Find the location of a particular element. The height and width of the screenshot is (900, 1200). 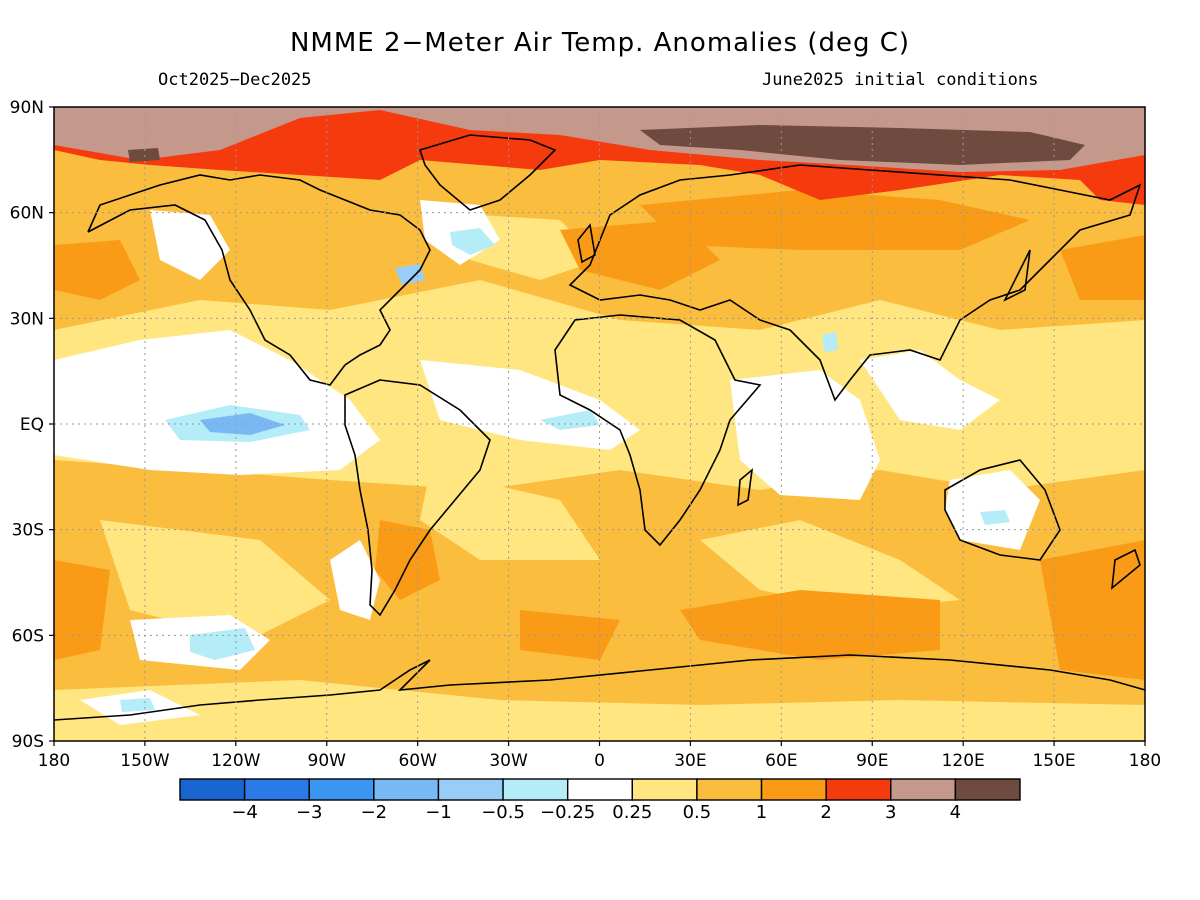

colorbar-label: −0.25 is located at coordinates (567, 812).